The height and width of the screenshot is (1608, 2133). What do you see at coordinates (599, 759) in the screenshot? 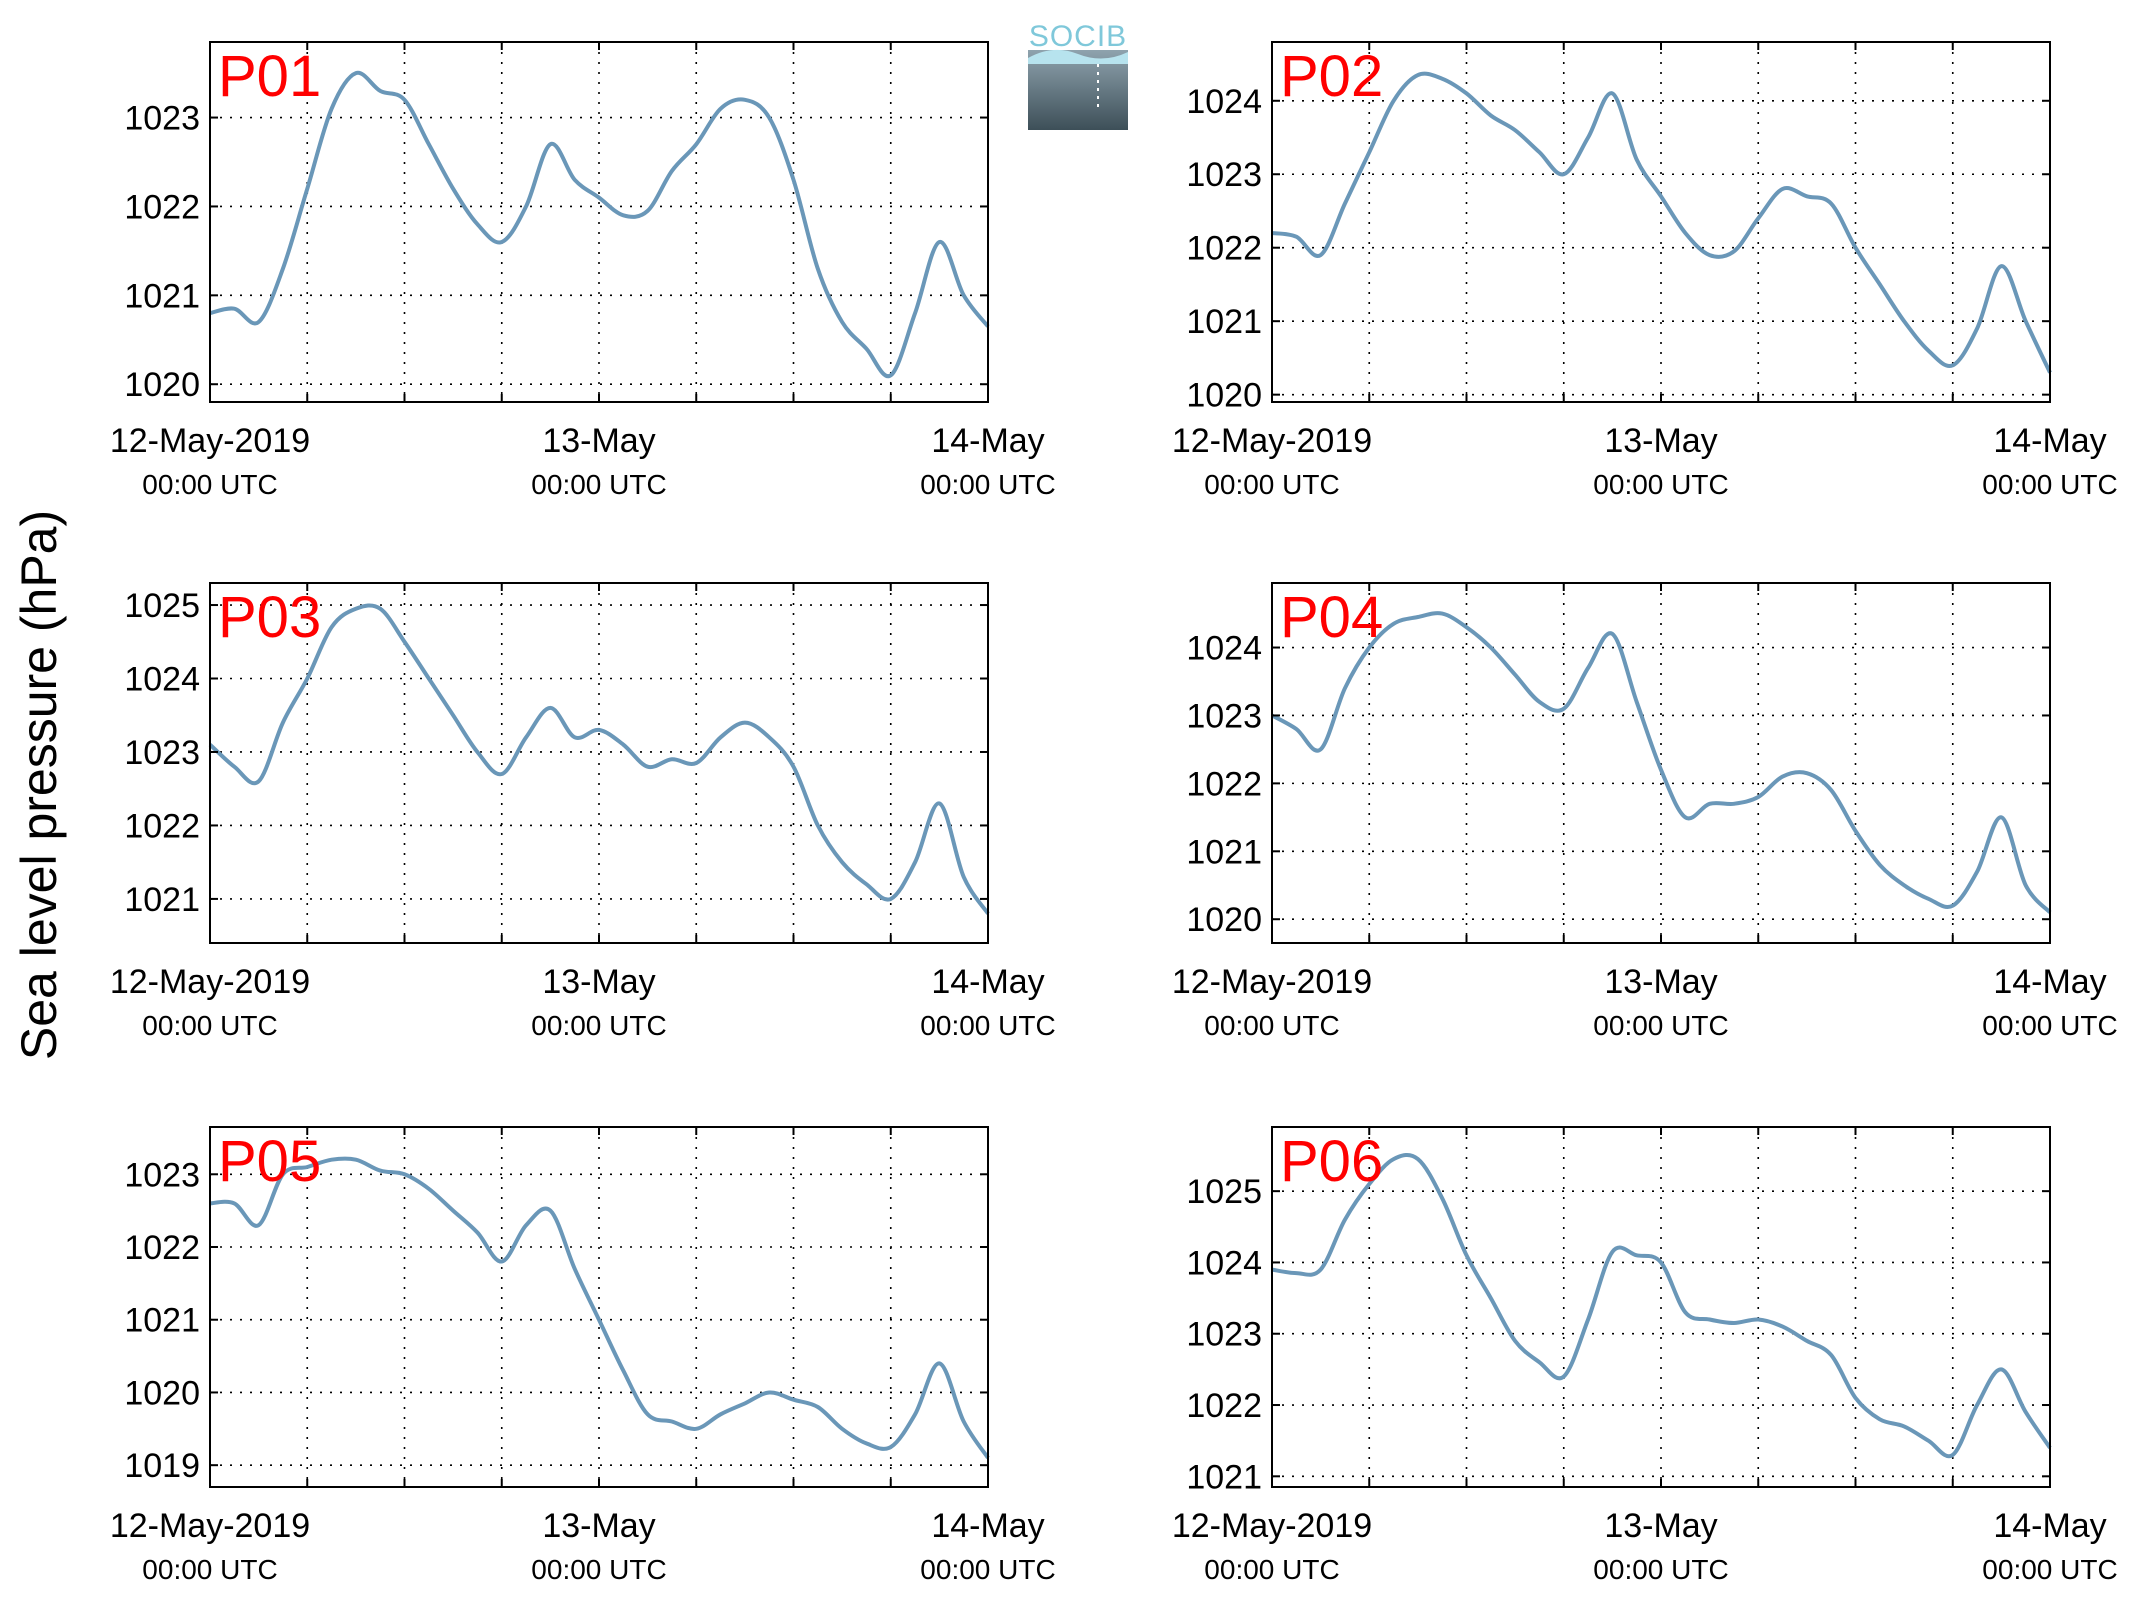
I see `series-line-p03` at bounding box center [599, 759].